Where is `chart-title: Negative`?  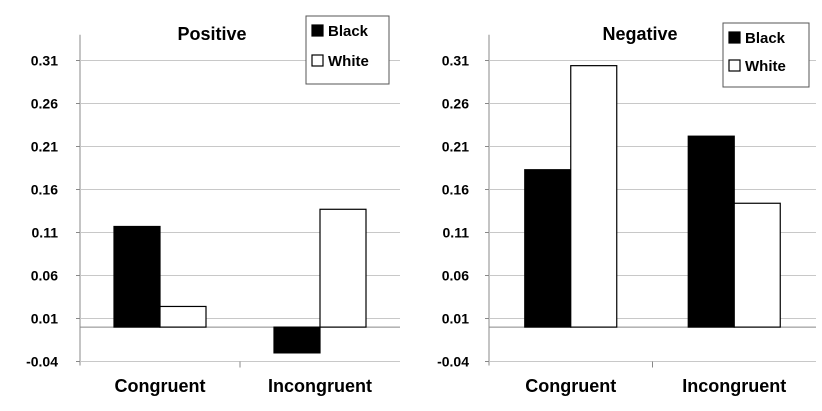
chart-title: Negative is located at coordinates (639, 34).